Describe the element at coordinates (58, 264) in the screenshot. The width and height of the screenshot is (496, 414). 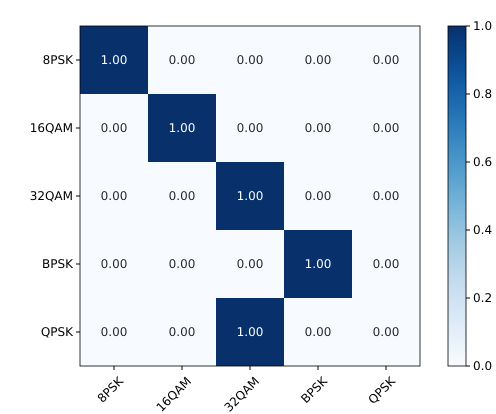
I see `y-tick-label: BPSK` at that location.